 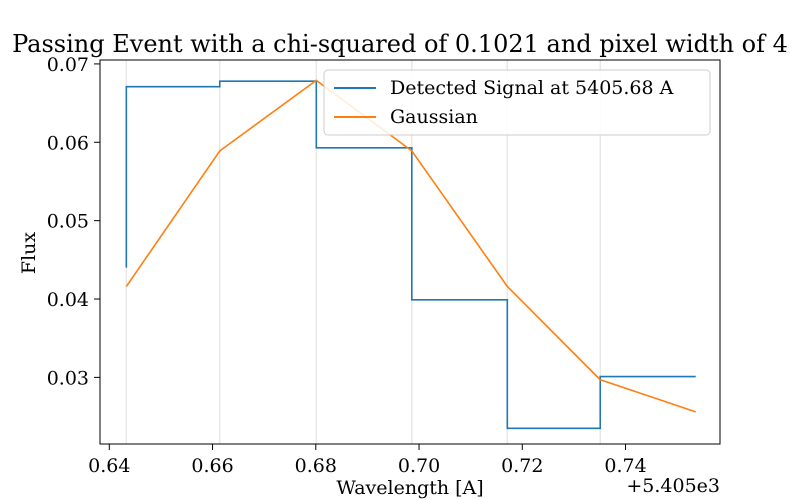 What do you see at coordinates (522, 466) in the screenshot?
I see `x-tick-label: 0.72` at bounding box center [522, 466].